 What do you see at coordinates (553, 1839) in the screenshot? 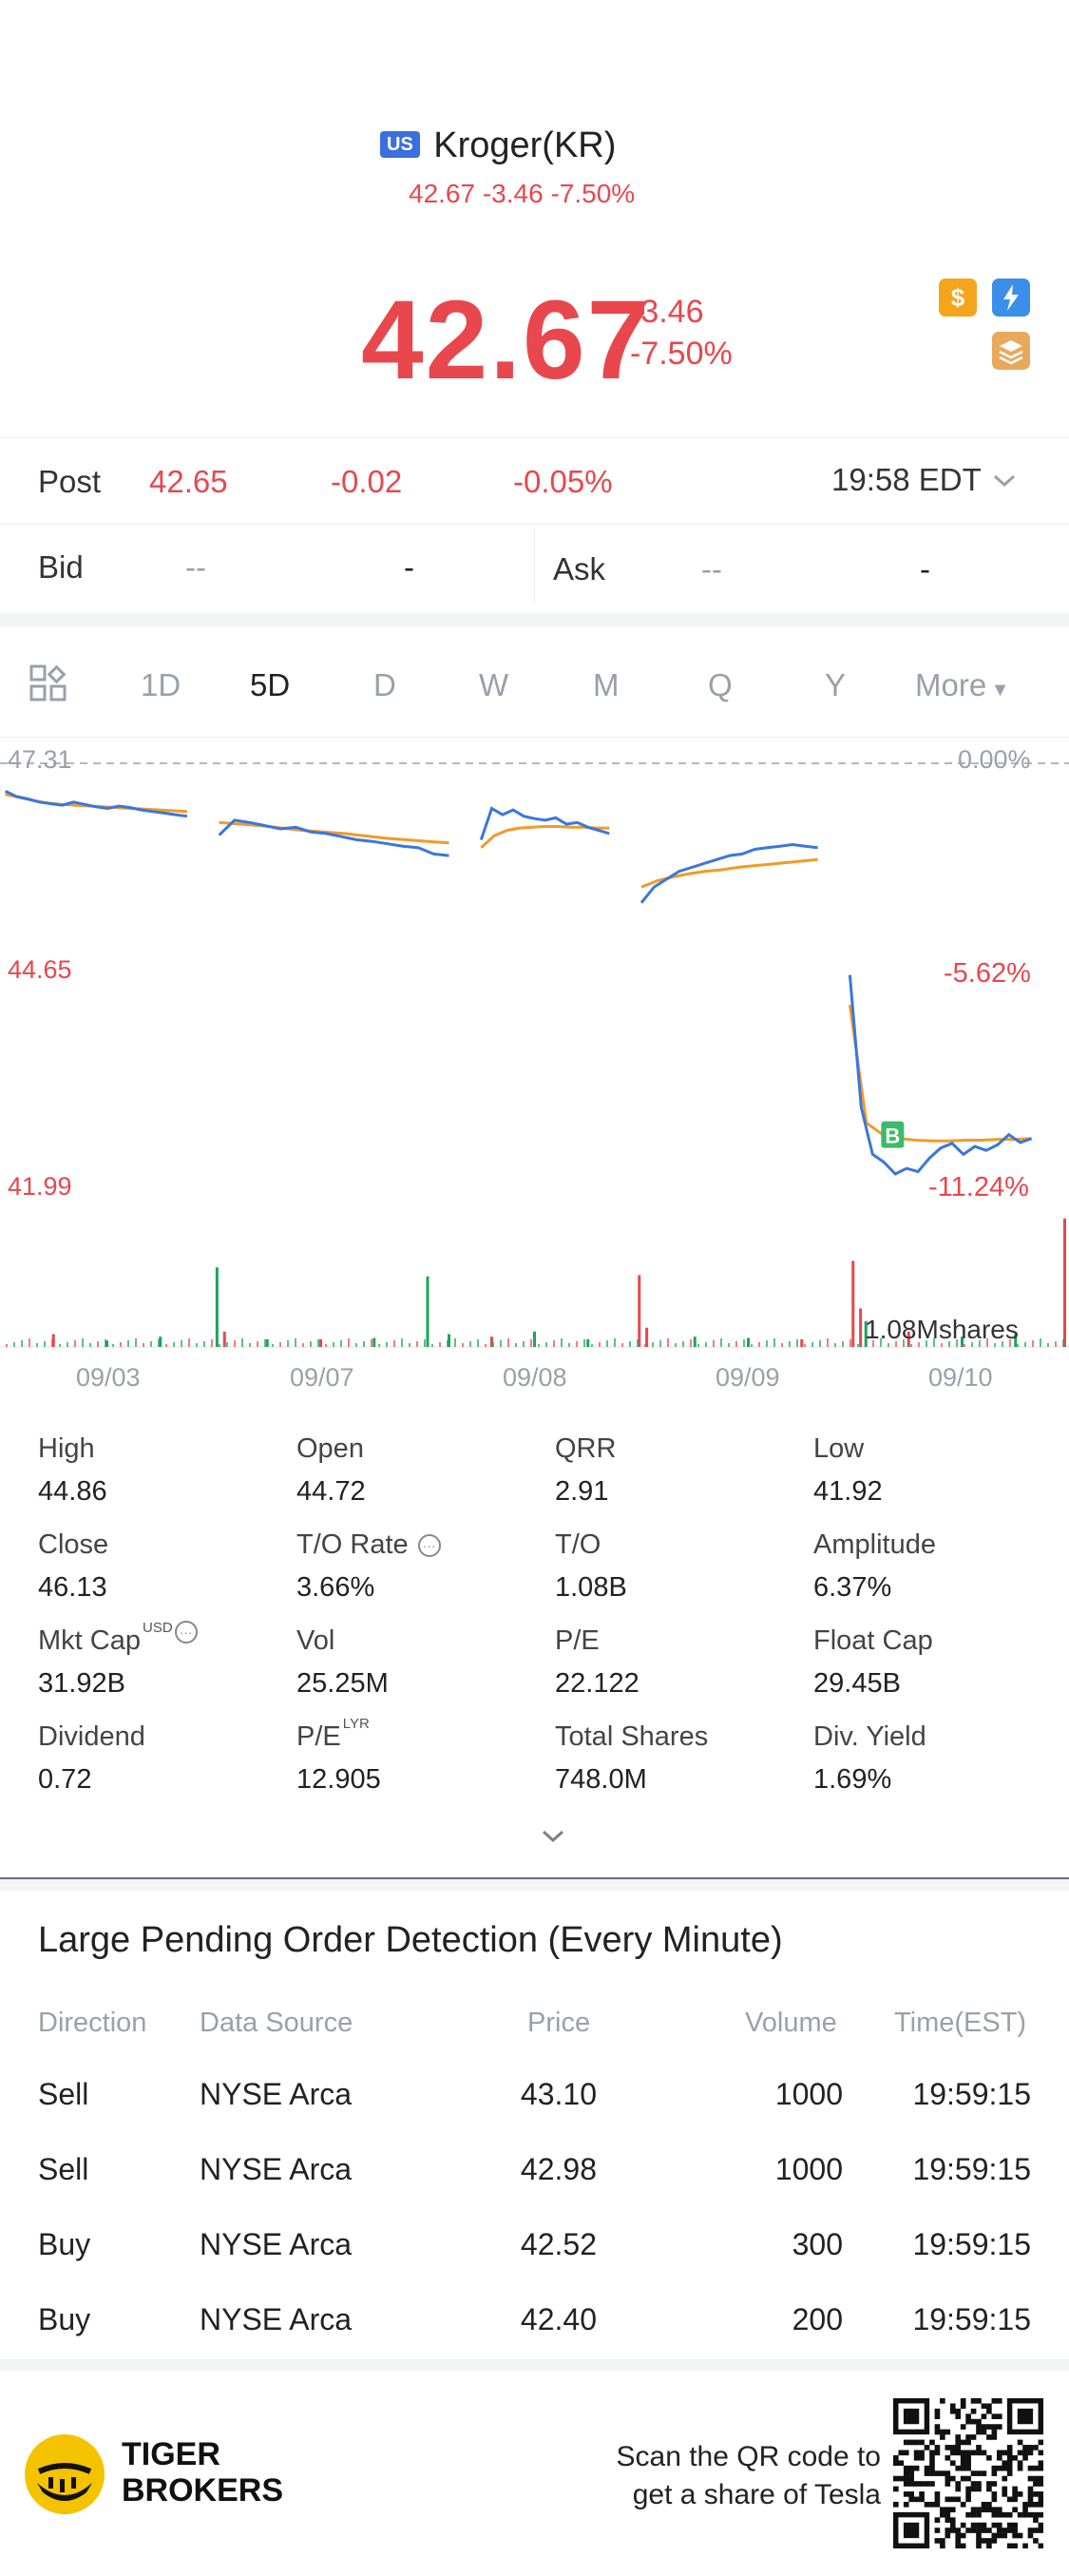
I see `expand-chevron-icon` at bounding box center [553, 1839].